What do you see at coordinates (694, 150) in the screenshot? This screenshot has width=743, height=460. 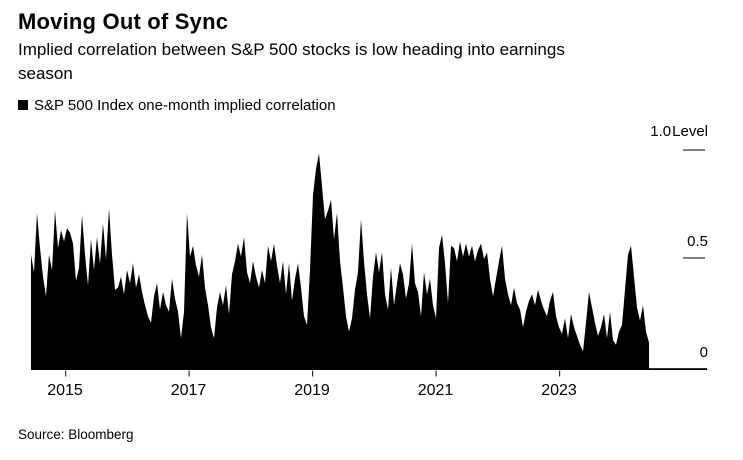 I see `y-tick-dash-1.0` at bounding box center [694, 150].